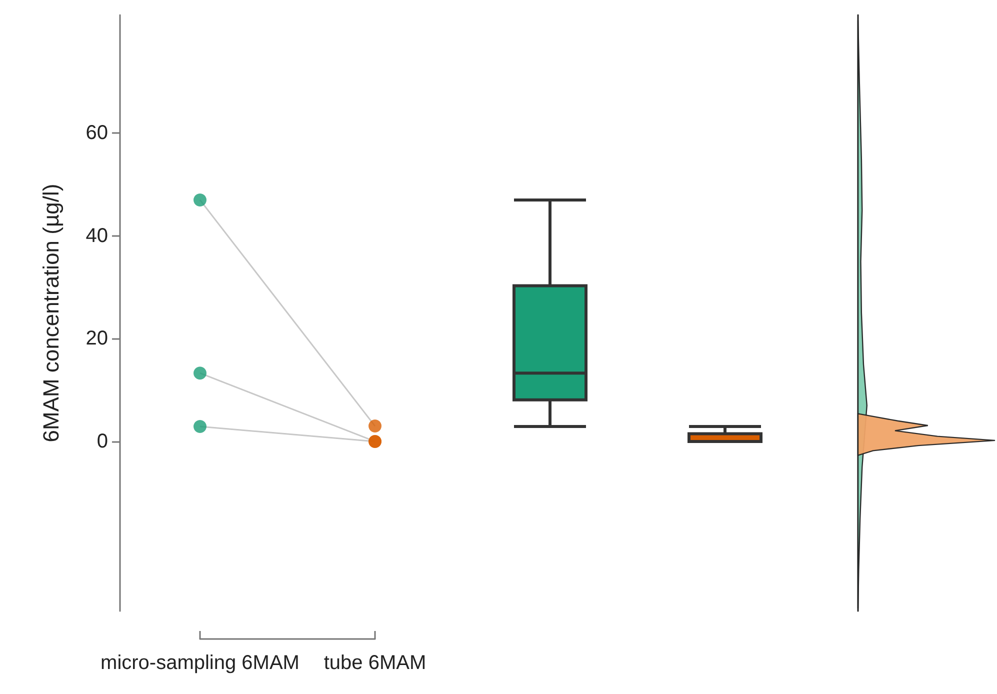 Image resolution: width=997 pixels, height=694 pixels. Describe the element at coordinates (102, 441) in the screenshot. I see `y-tick-label: 0` at that location.